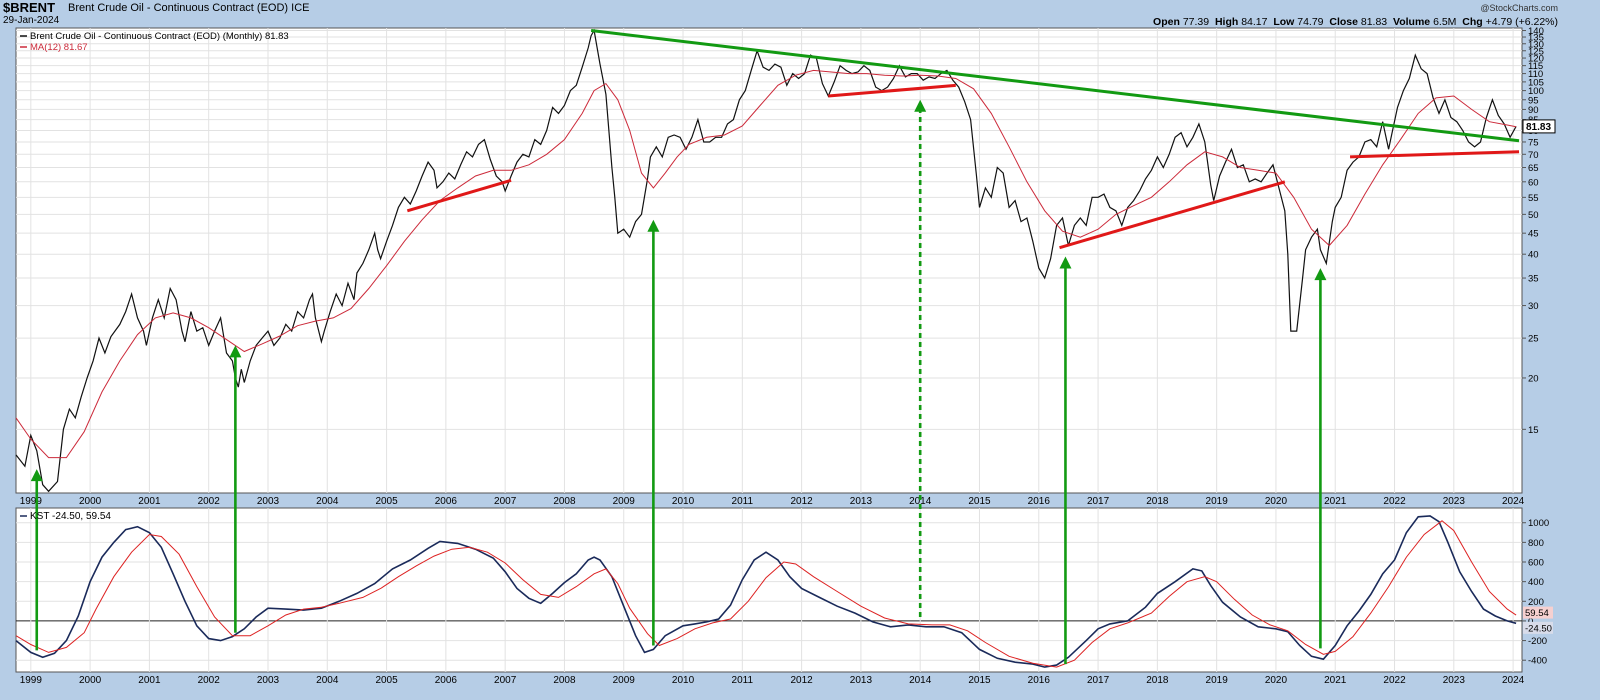 The width and height of the screenshot is (1600, 700). I want to click on kst-axis: -400-2000200400600800100059.54-24.50, so click(1537, 592).